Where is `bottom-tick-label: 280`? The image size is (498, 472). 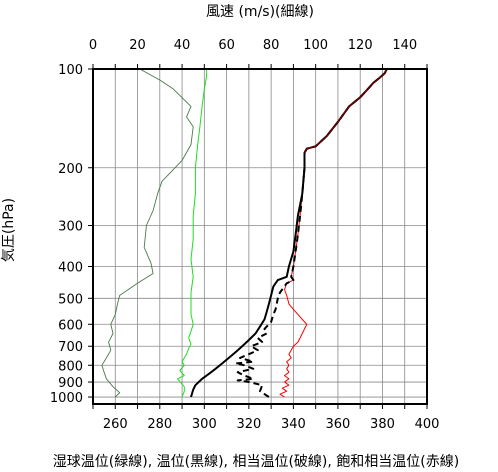 bottom-tick-label: 280 is located at coordinates (159, 424).